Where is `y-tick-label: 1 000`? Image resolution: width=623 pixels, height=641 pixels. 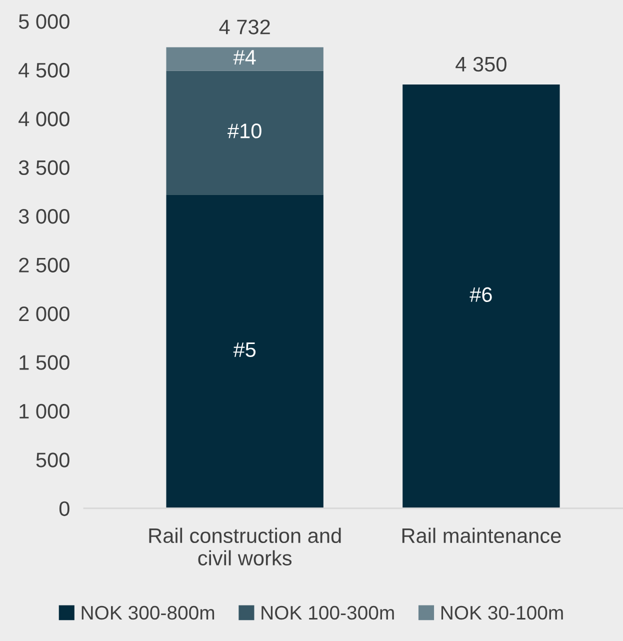 y-tick-label: 1 000 is located at coordinates (45, 411).